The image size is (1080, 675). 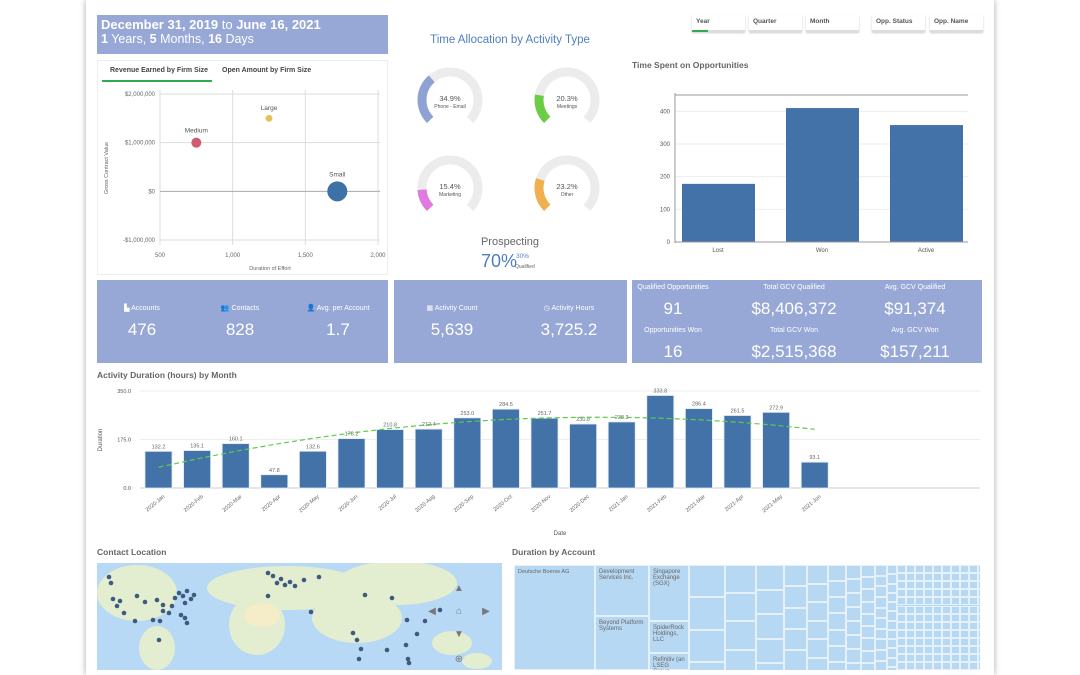 What do you see at coordinates (459, 611) in the screenshot?
I see `home-icon: ⌂` at bounding box center [459, 611].